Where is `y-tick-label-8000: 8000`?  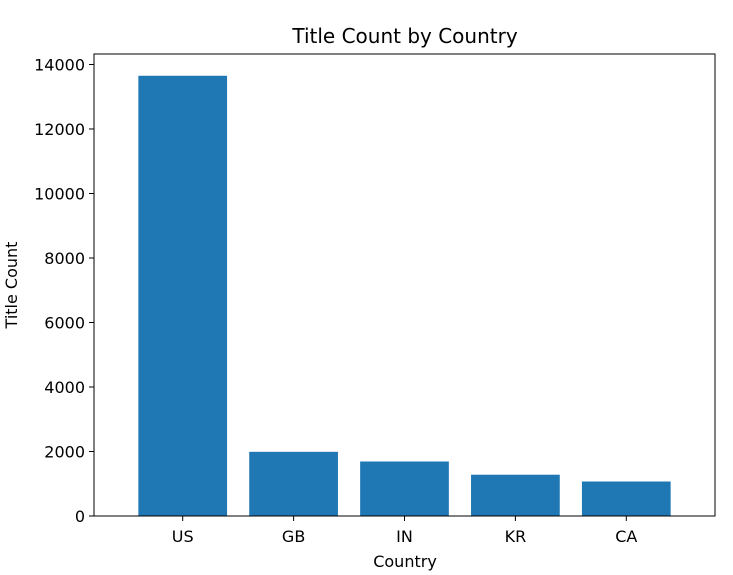 y-tick-label-8000: 8000 is located at coordinates (64, 258).